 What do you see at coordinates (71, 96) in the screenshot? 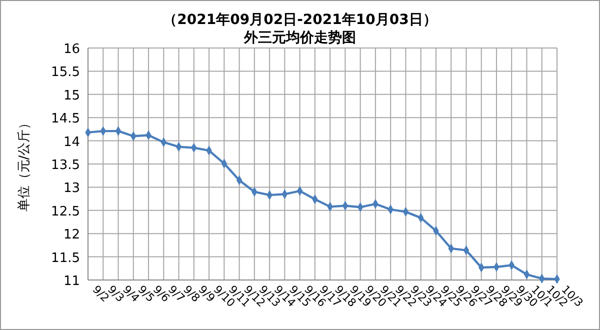
I see `y-tick-label: 15` at bounding box center [71, 96].